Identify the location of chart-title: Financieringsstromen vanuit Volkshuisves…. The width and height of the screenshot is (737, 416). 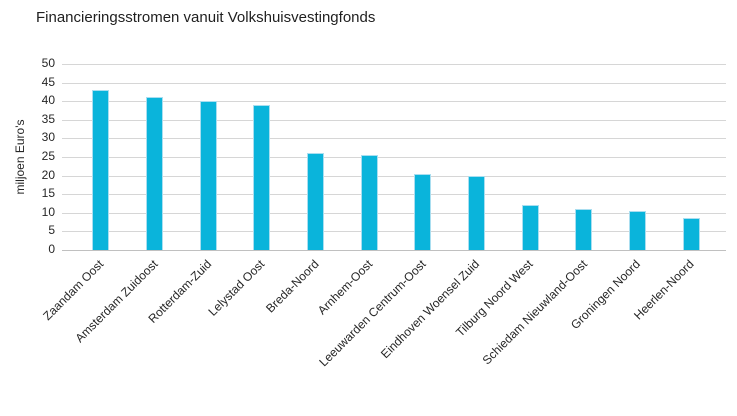
(206, 17).